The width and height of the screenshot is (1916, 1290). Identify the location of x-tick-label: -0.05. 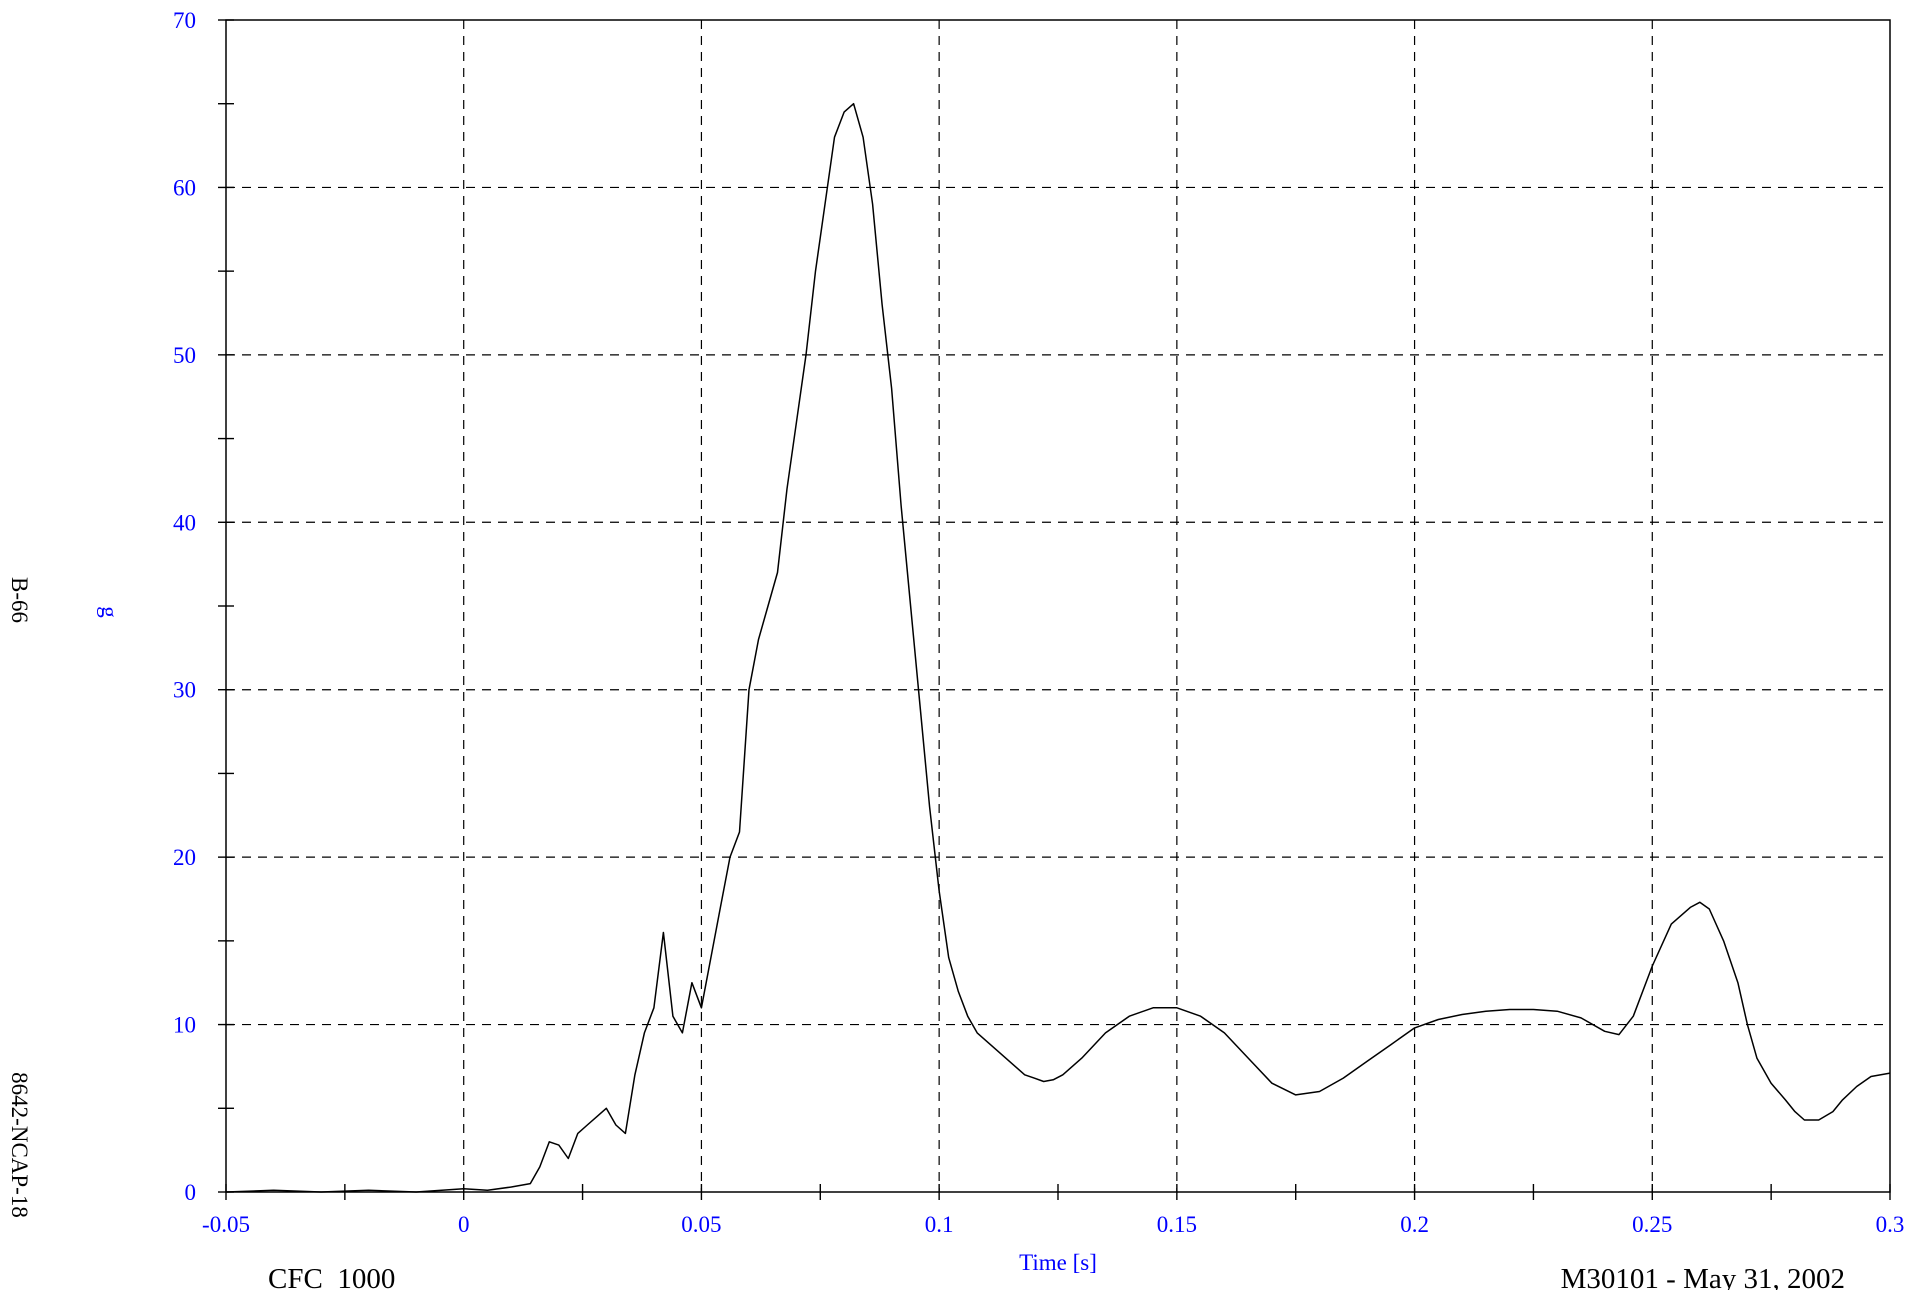
(226, 1224).